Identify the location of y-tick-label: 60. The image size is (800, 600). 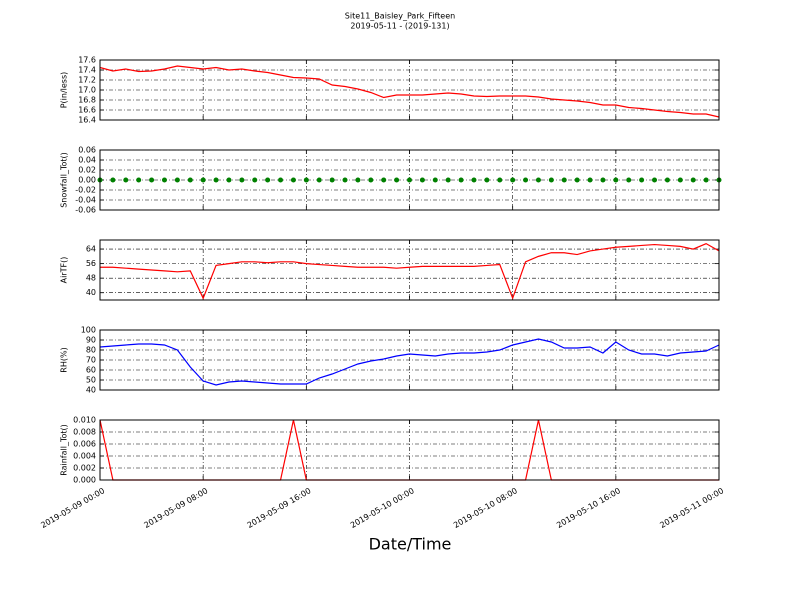
(91, 370).